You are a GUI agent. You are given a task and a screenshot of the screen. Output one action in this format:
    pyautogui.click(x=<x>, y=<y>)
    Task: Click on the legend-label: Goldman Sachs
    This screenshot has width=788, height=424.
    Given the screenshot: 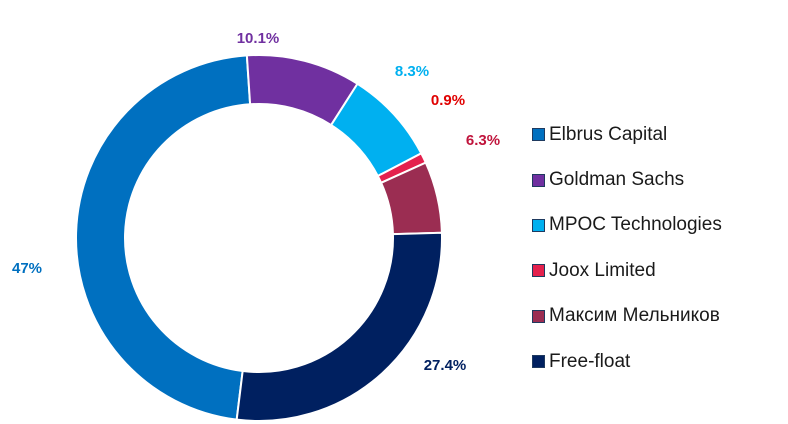 What is the action you would take?
    pyautogui.click(x=617, y=180)
    